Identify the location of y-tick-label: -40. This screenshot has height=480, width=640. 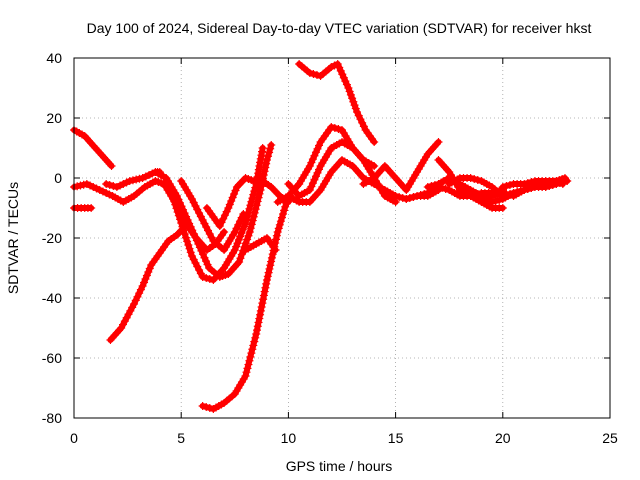
(52, 298).